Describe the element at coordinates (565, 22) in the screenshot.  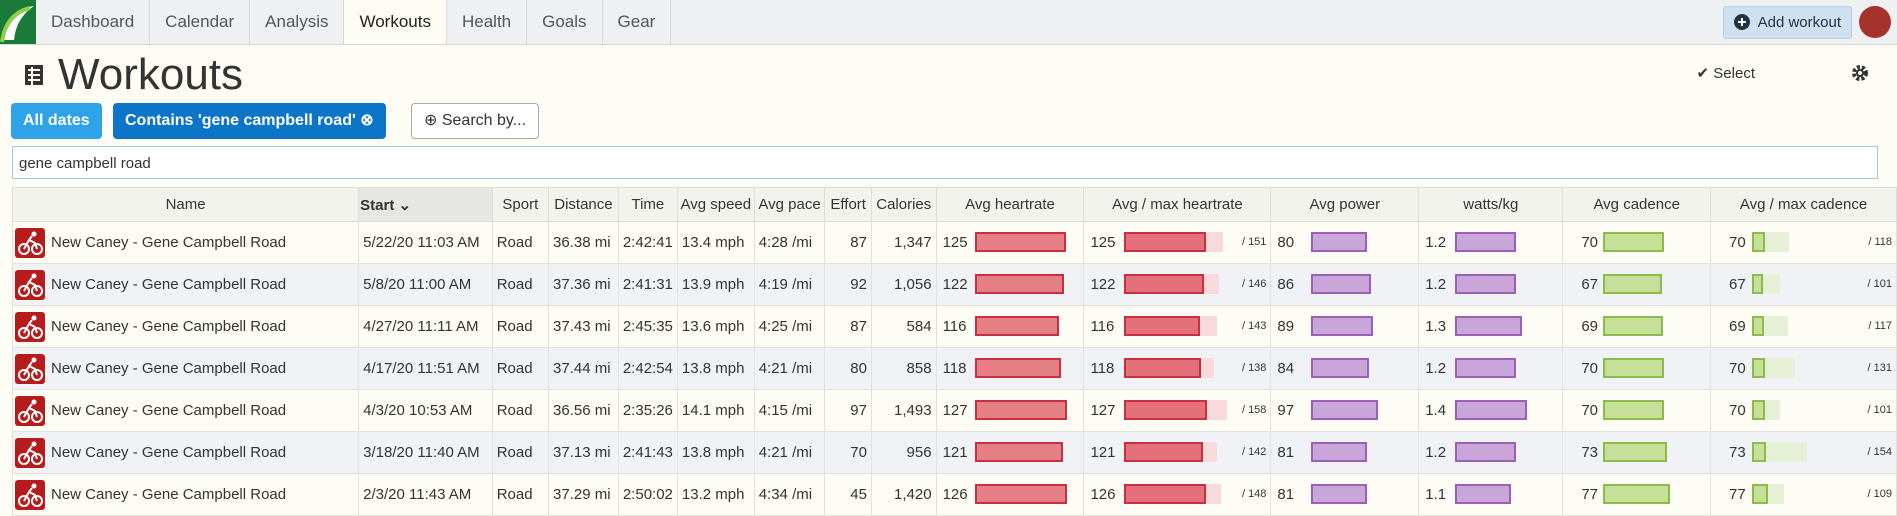
I see `nav-item: Goals` at that location.